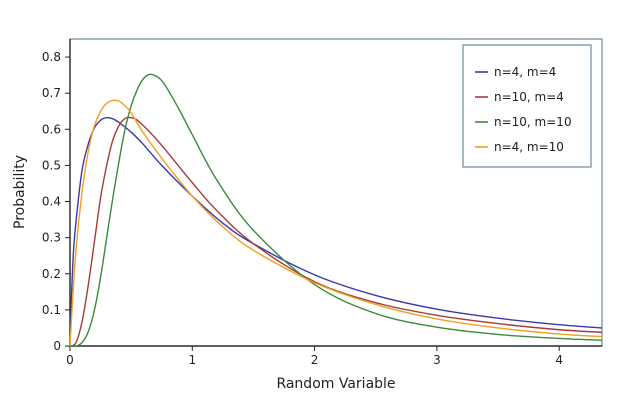 This screenshot has width=623, height=404. I want to click on y-tick-label: 0.4, so click(51, 202).